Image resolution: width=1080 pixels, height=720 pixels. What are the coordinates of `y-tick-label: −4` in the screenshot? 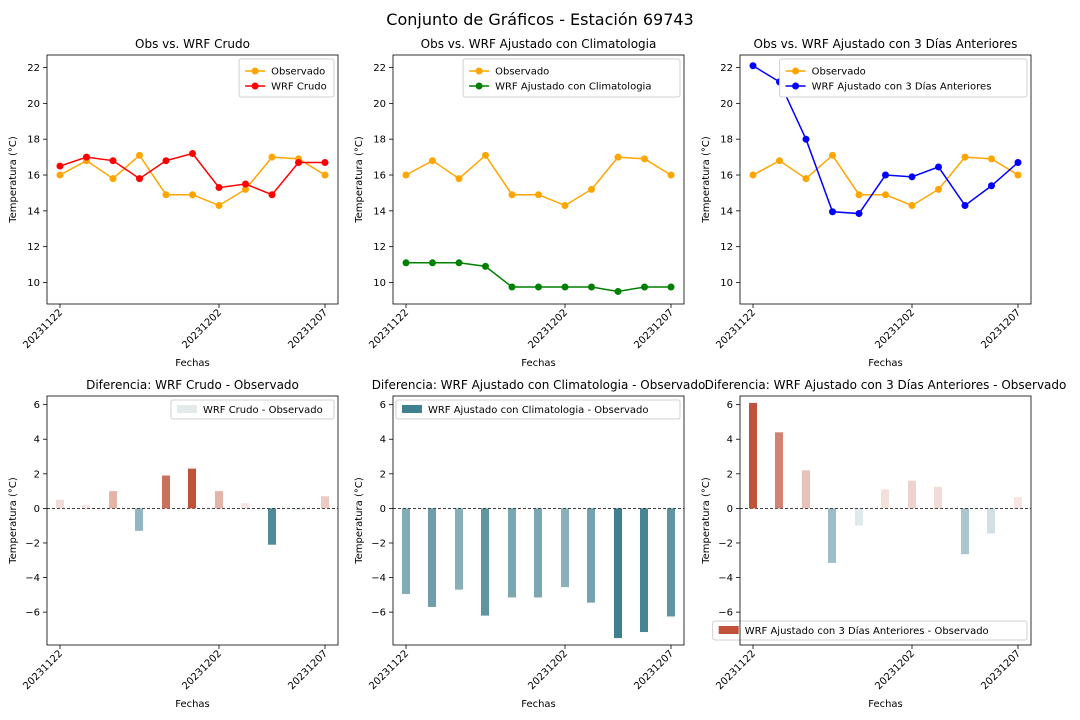 It's located at (725, 578).